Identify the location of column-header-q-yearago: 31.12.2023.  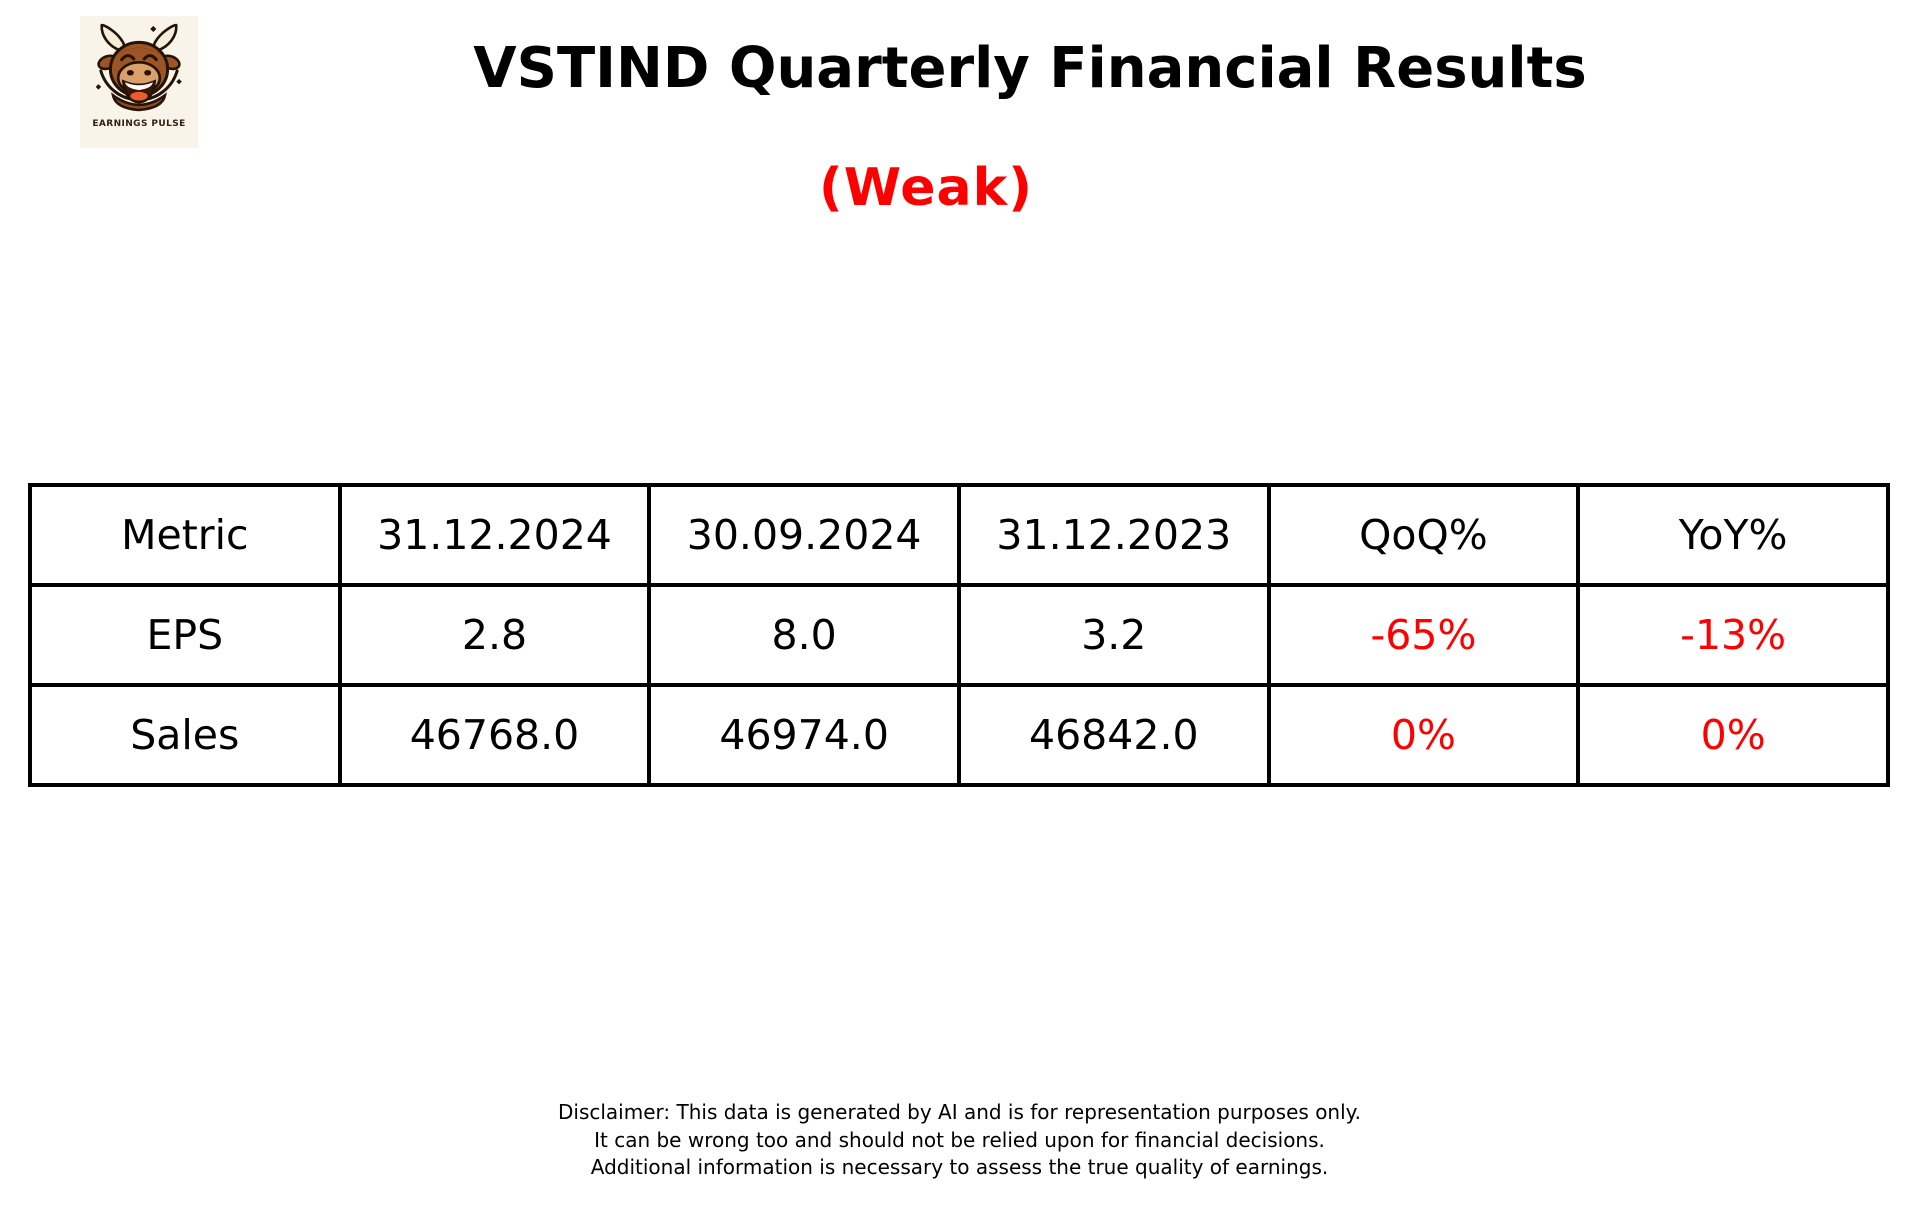
(1113, 535).